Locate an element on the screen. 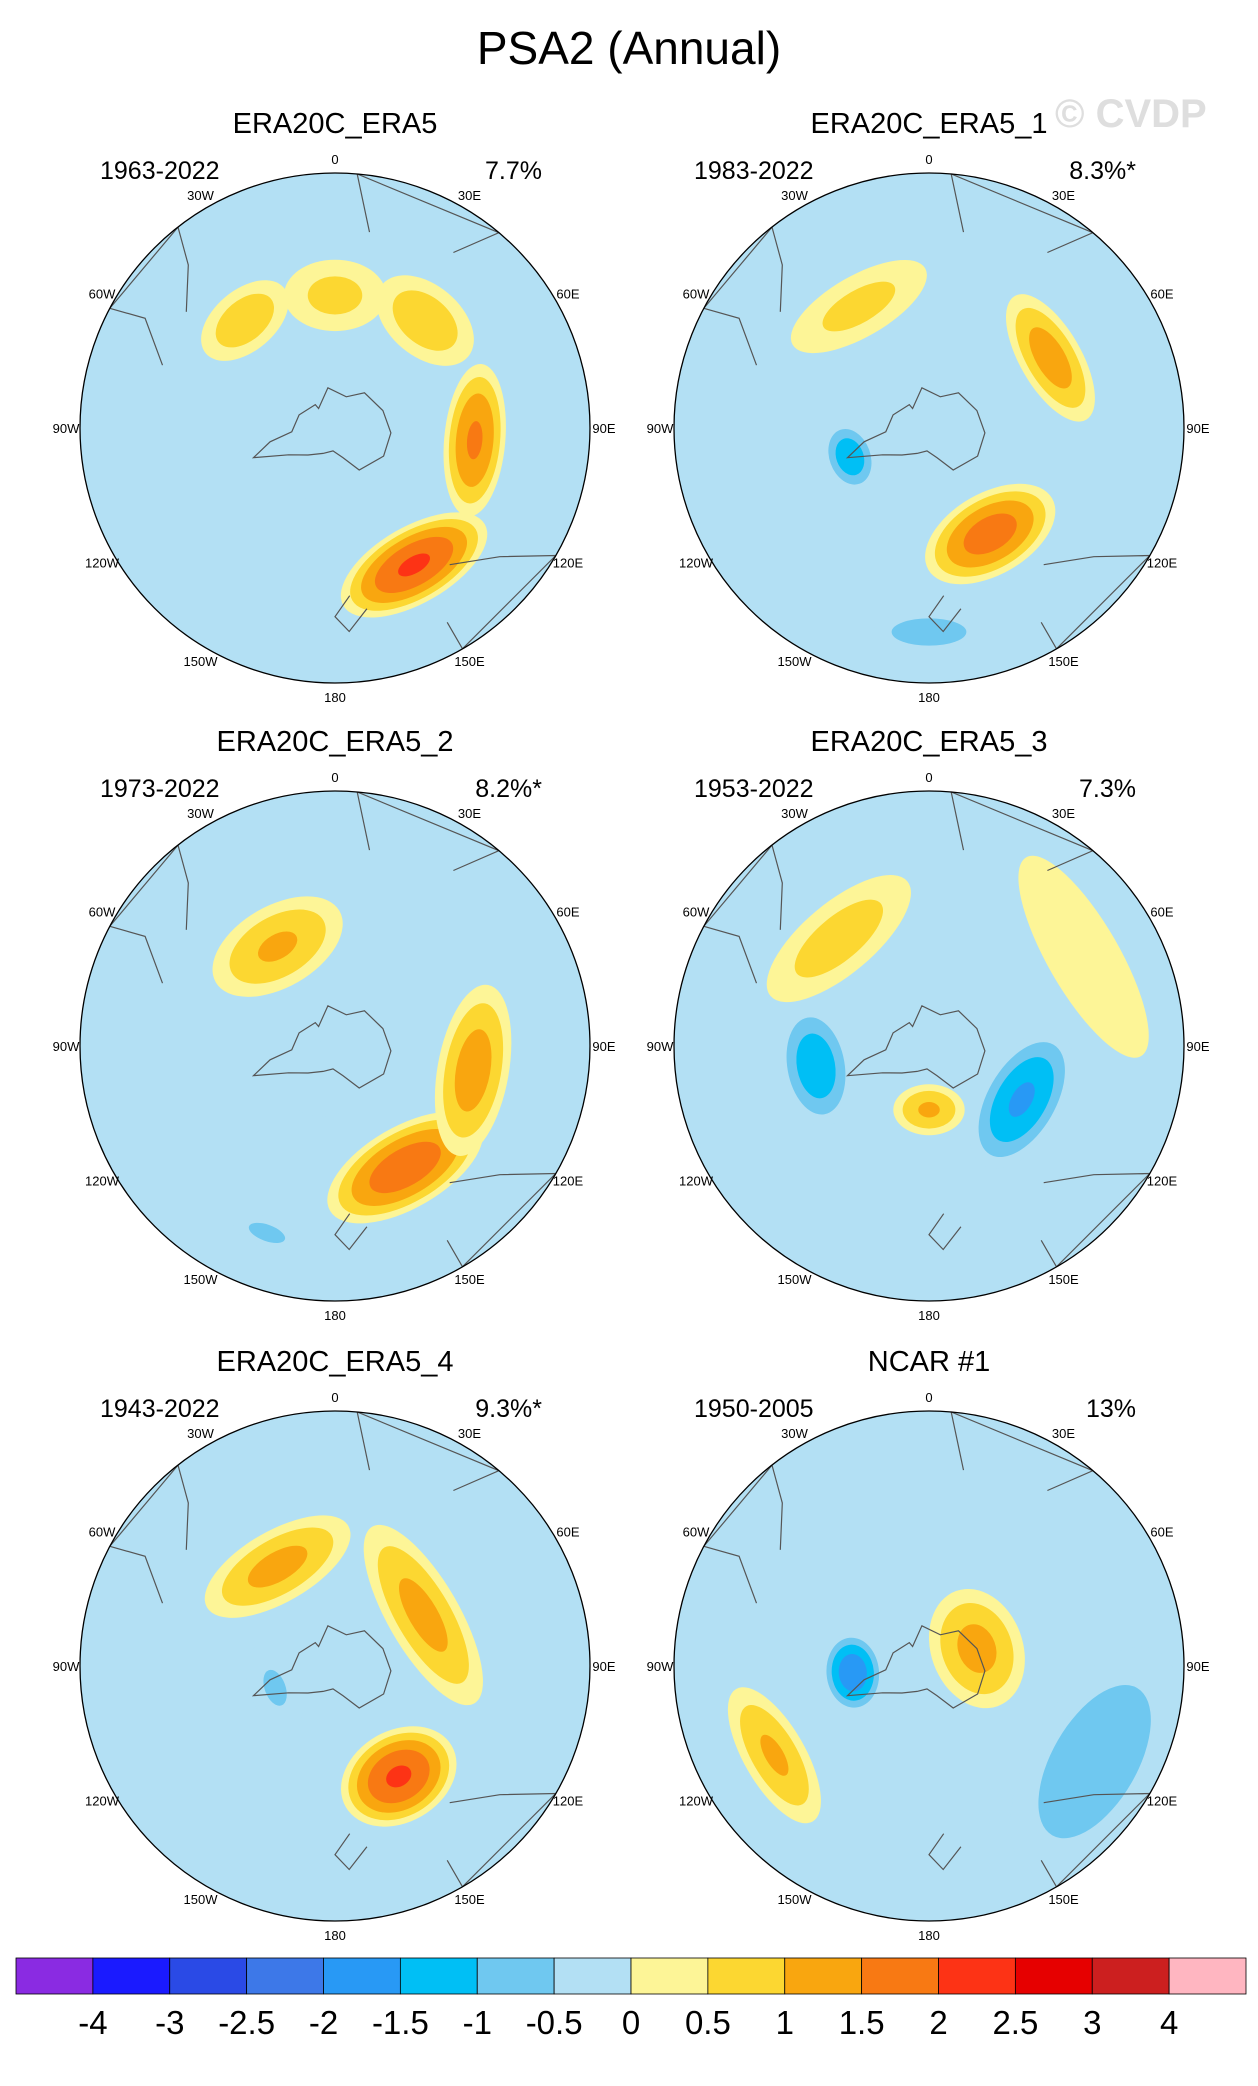  longitude-label: 90W is located at coordinates (66, 1666).